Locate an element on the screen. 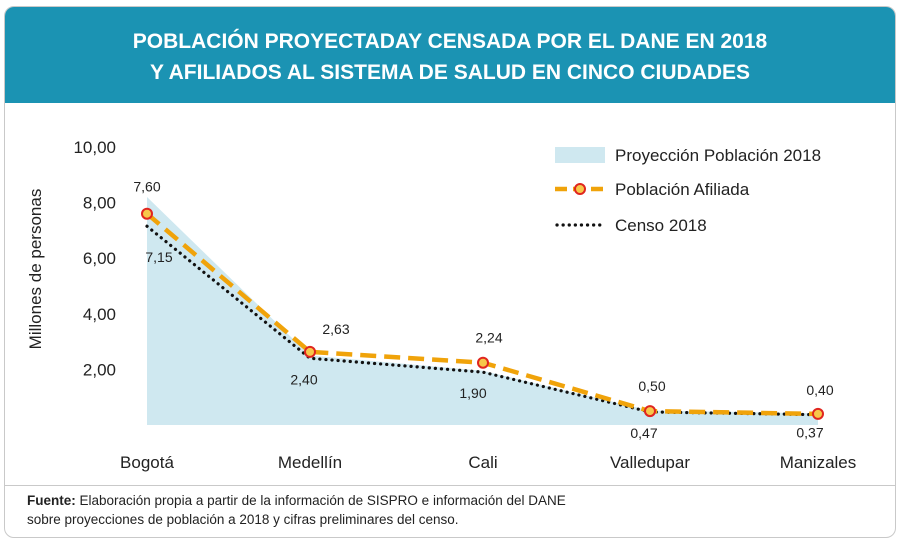  legend-label-0: Proyección Población 2018 is located at coordinates (718, 155).